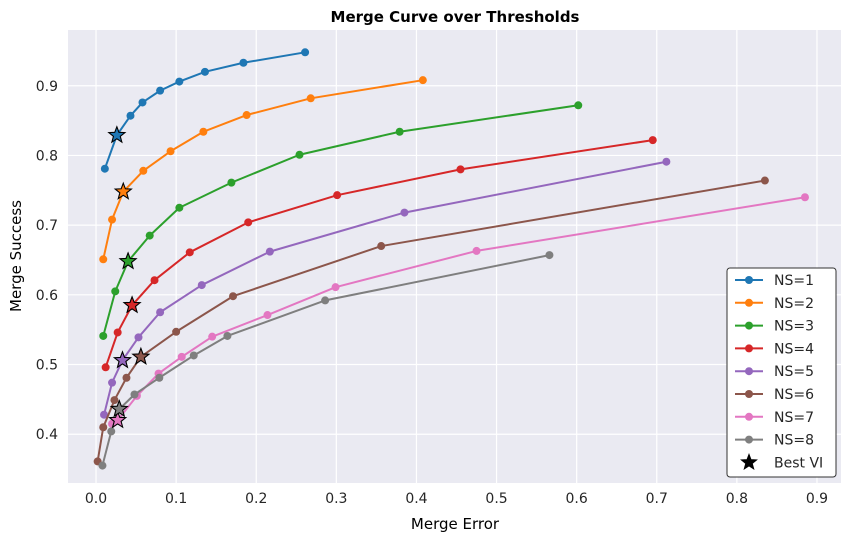 This screenshot has height=542, width=853. I want to click on legend-label: NS=3, so click(794, 327).